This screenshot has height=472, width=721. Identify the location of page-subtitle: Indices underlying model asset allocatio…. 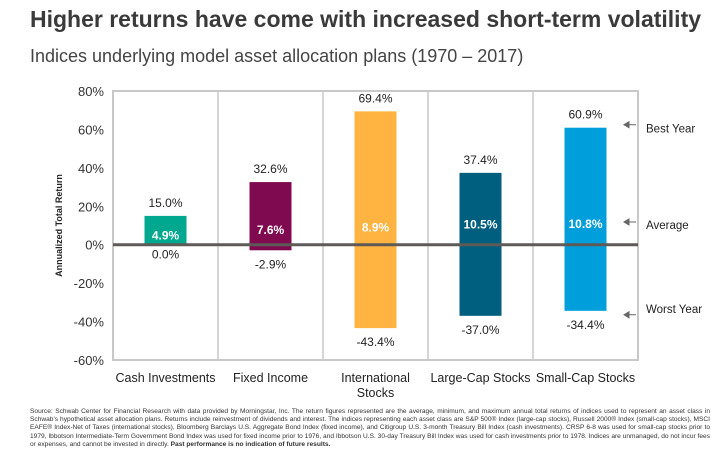
(277, 56).